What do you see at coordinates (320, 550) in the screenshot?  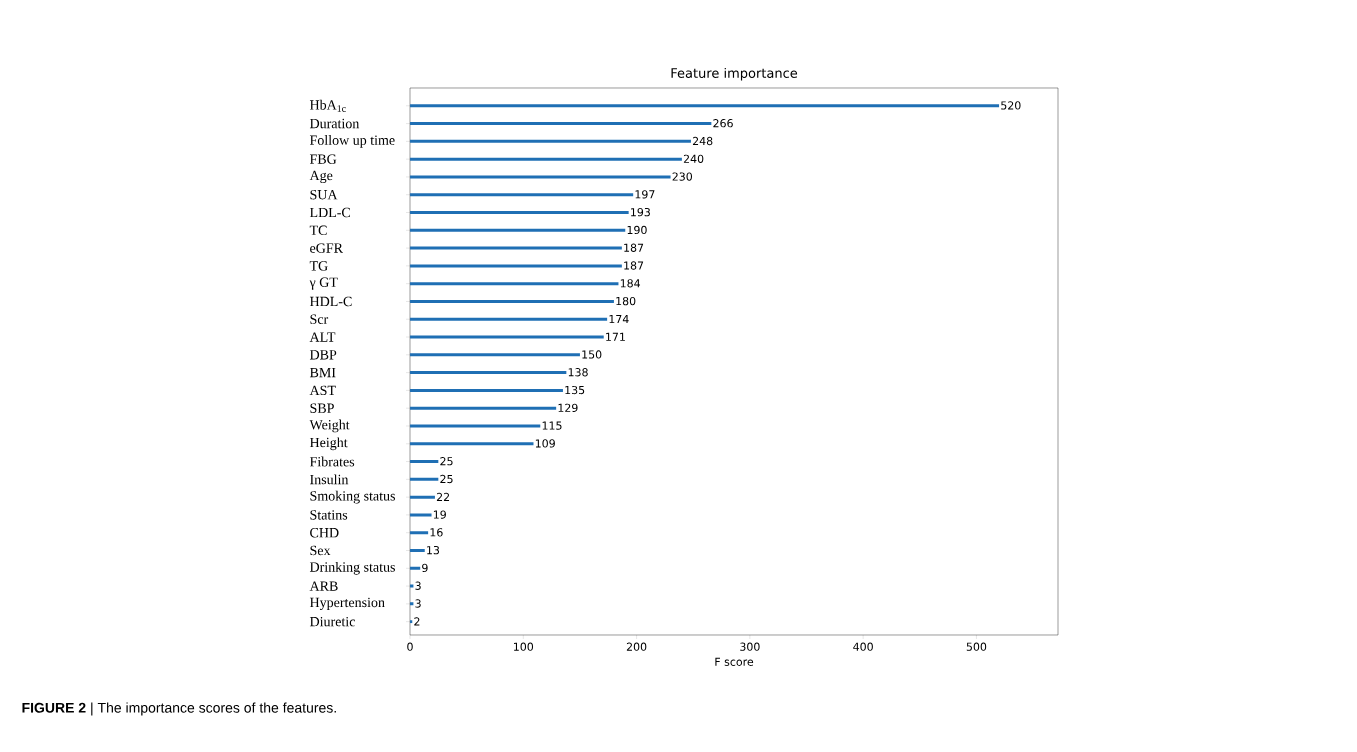 I see `y-tick-label: Sex` at bounding box center [320, 550].